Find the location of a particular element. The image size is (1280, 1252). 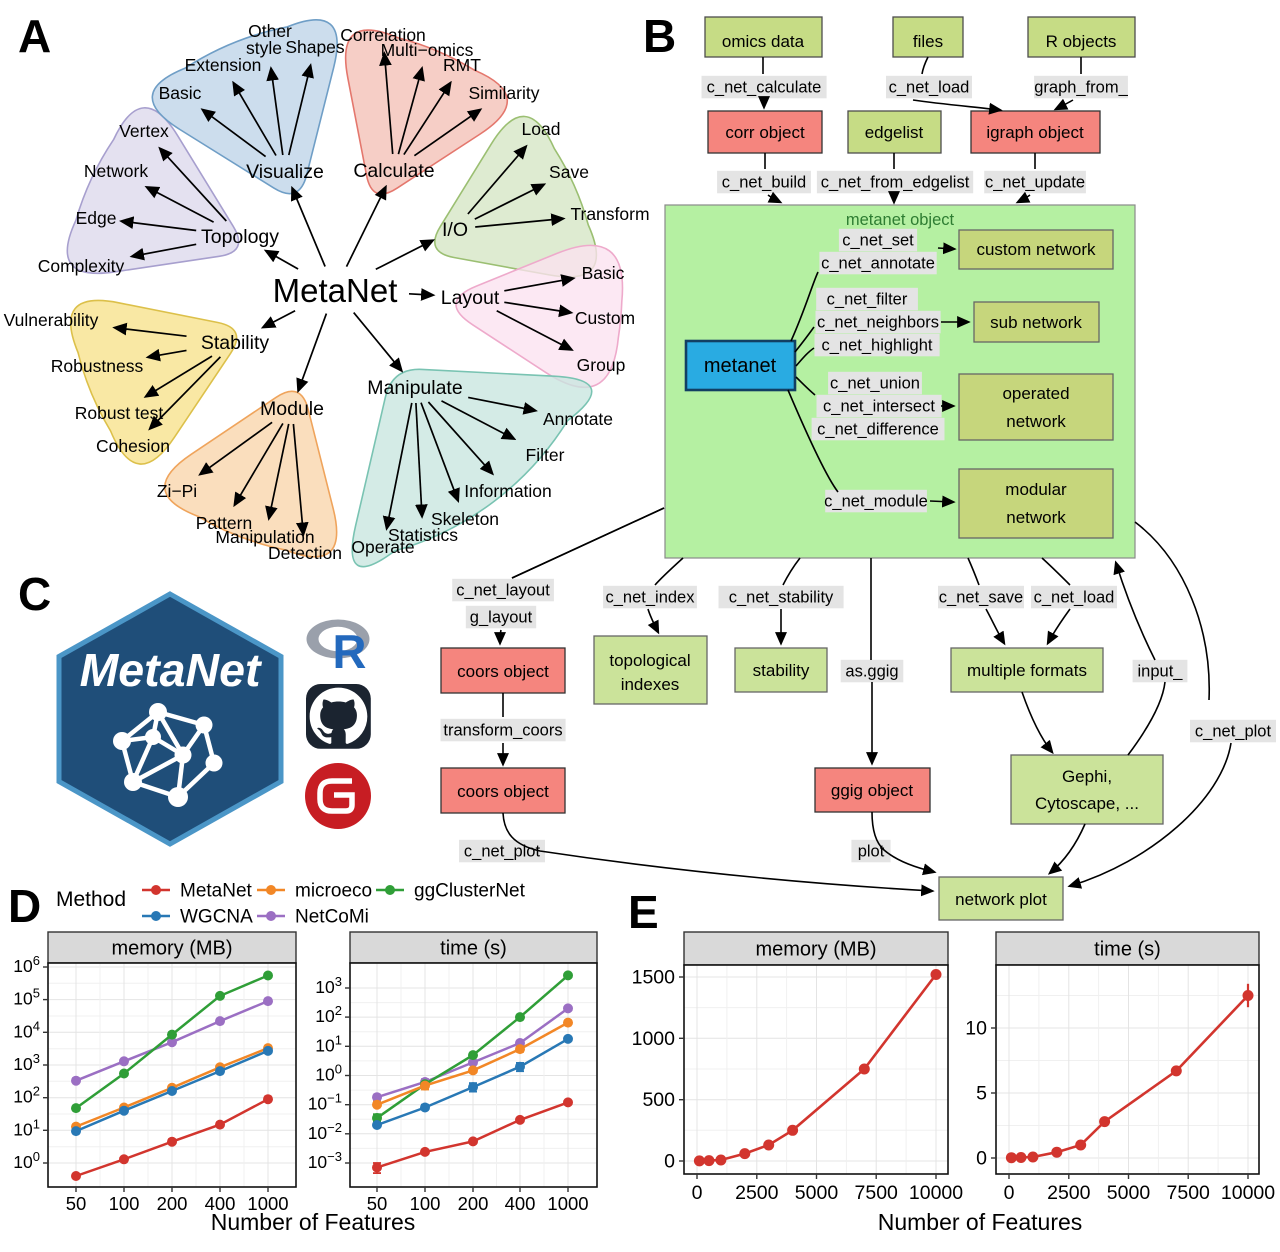

svg-text: Vertex is located at coordinates (144, 131).